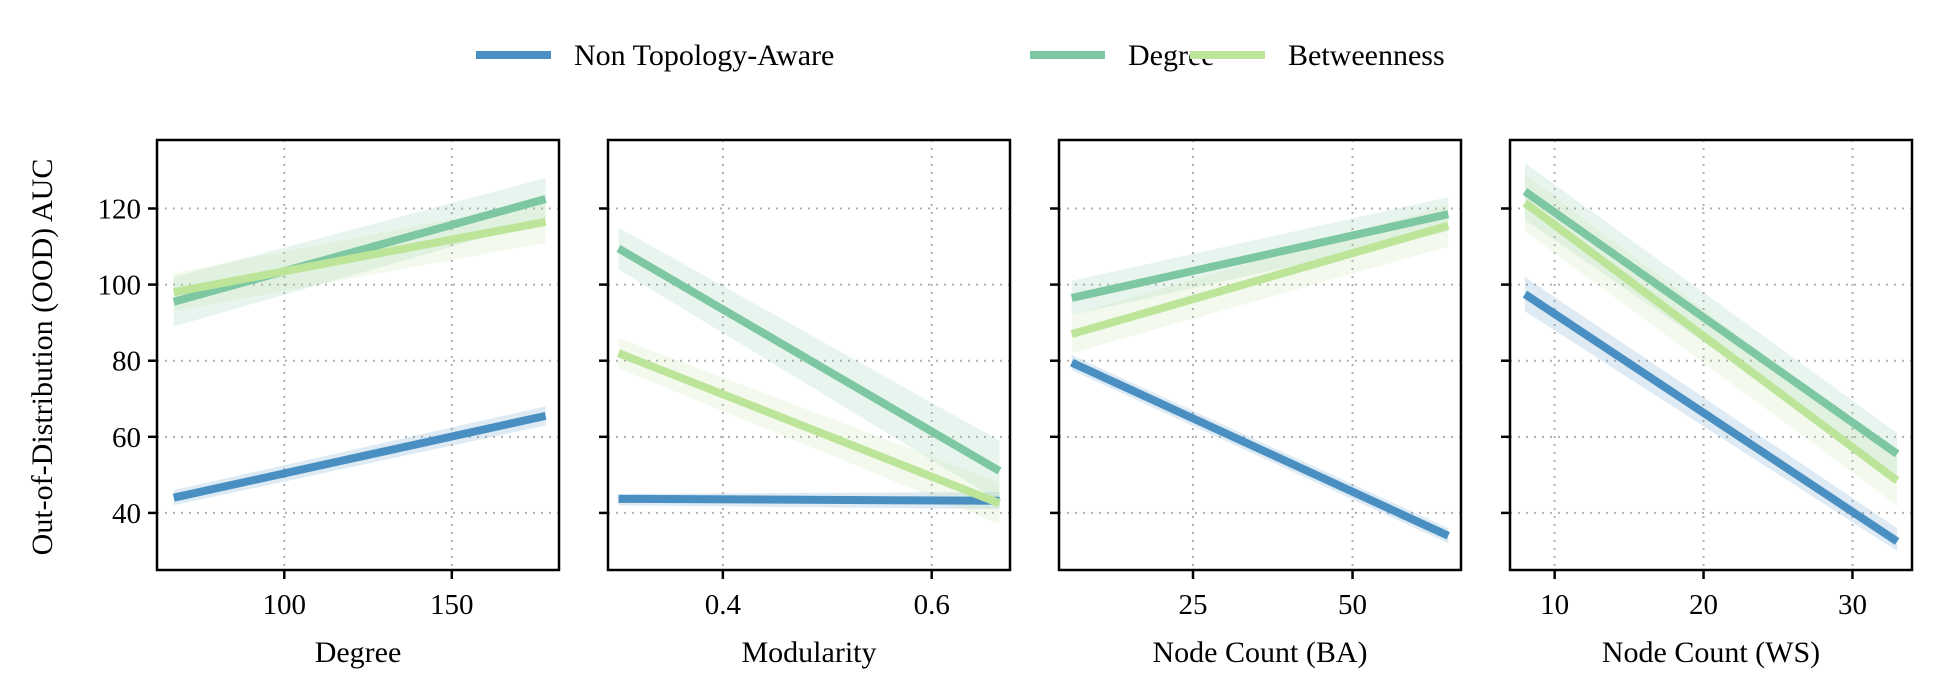 This screenshot has height=690, width=1939. What do you see at coordinates (1260, 652) in the screenshot?
I see `x-axis-label: Node Count (BA)` at bounding box center [1260, 652].